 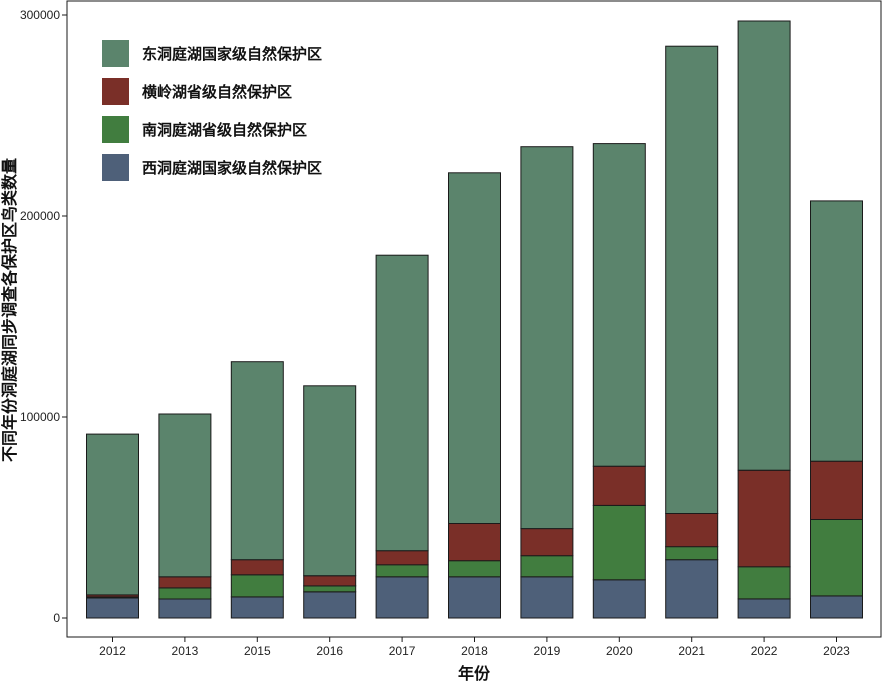 I want to click on legend-label-2: 南洞庭湖省级自然保护区, so click(x=224, y=130).